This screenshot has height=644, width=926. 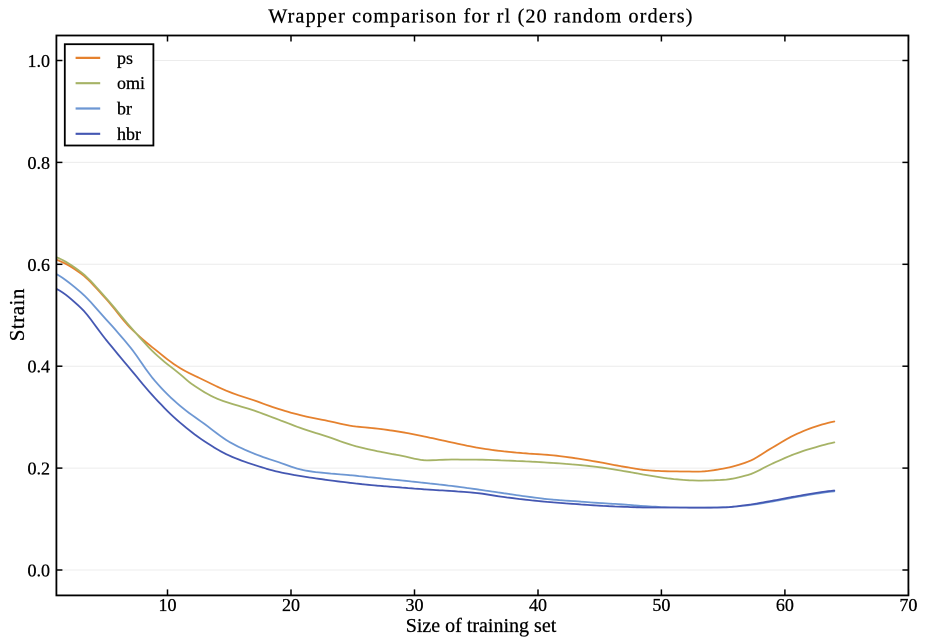 I want to click on svg-text: omi, so click(x=131, y=83).